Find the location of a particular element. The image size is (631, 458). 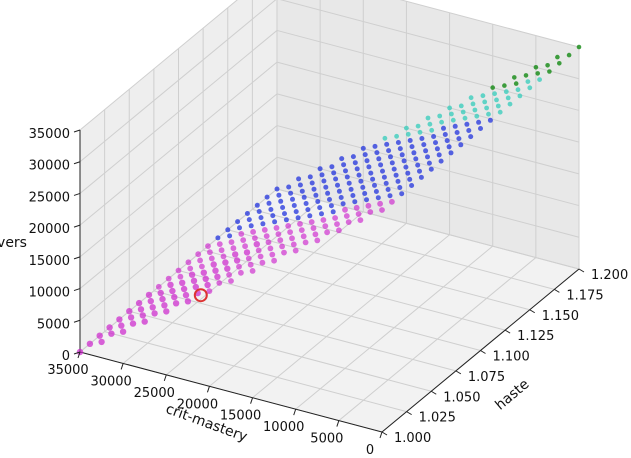

z-tick-label: 5000 is located at coordinates (53, 324).